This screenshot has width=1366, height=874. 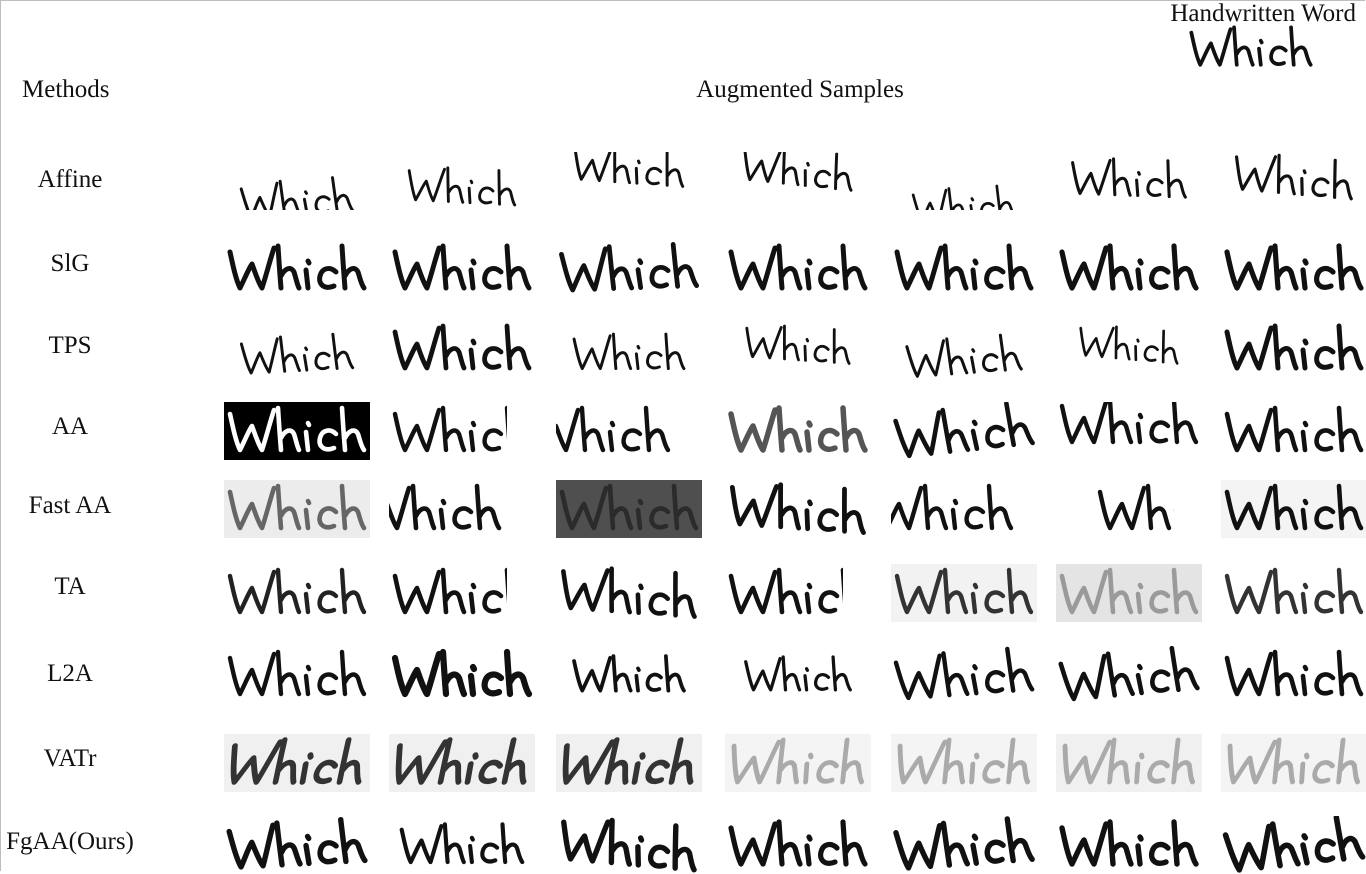 I want to click on method-label-affine: Affine, so click(x=70, y=179).